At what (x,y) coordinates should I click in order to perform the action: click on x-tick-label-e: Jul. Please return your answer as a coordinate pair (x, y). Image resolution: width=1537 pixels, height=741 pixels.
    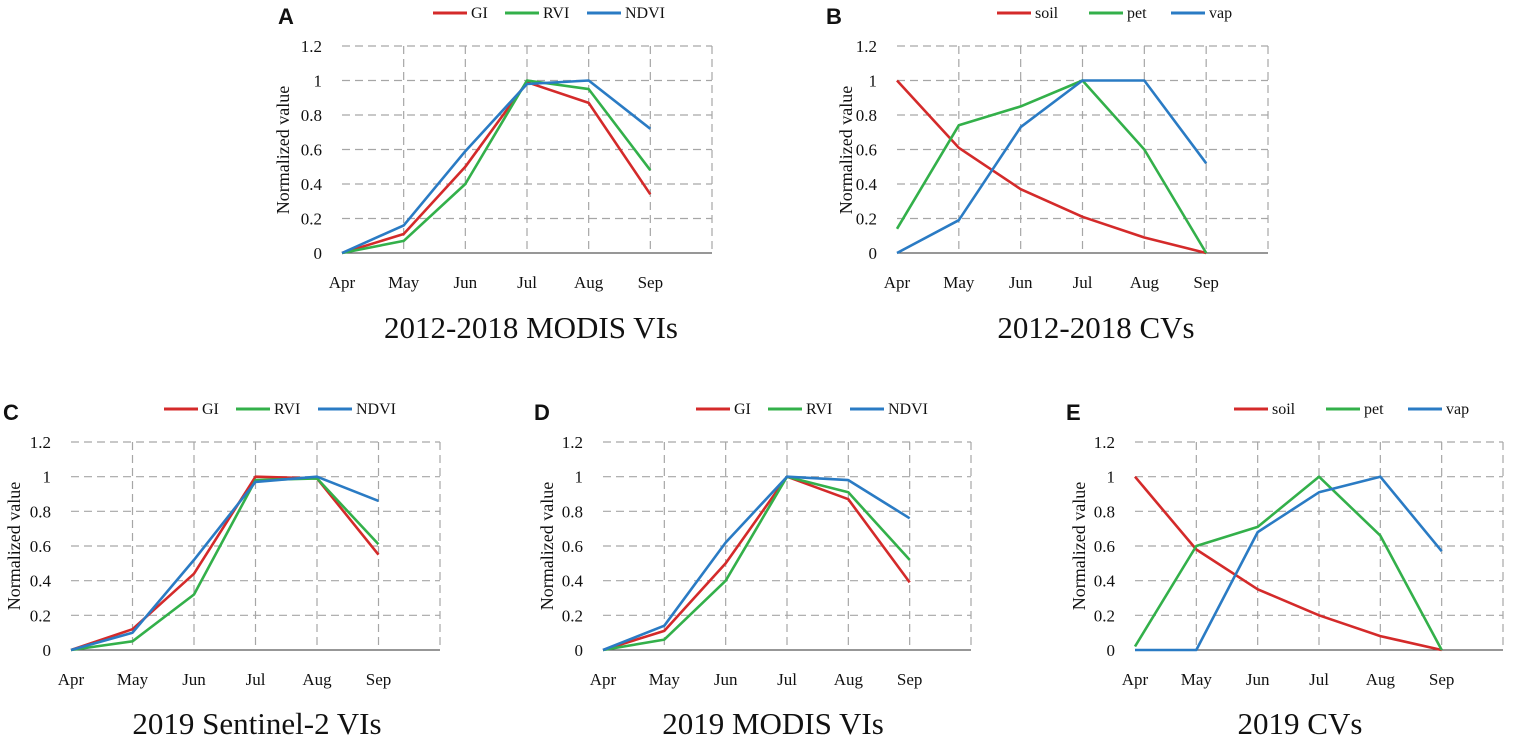
    Looking at the image, I should click on (1319, 679).